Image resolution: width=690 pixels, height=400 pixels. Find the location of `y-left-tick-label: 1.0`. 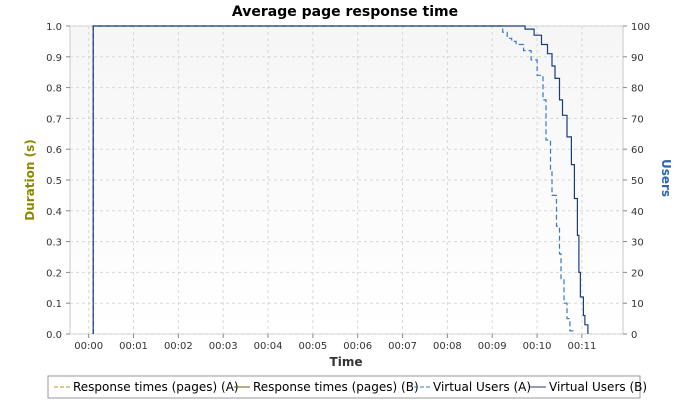

y-left-tick-label: 1.0 is located at coordinates (54, 27).